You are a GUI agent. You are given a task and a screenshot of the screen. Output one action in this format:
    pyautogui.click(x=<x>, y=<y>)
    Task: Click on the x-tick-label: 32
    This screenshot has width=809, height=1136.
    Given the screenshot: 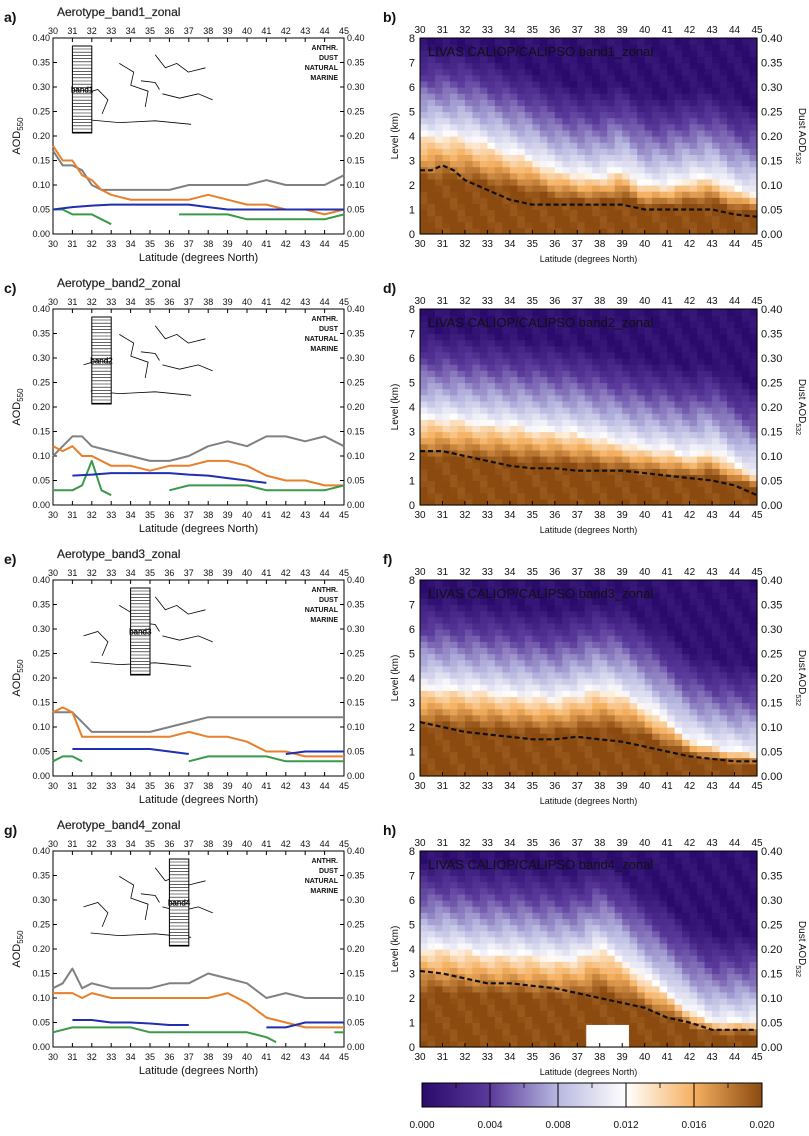 What is the action you would take?
    pyautogui.click(x=92, y=786)
    